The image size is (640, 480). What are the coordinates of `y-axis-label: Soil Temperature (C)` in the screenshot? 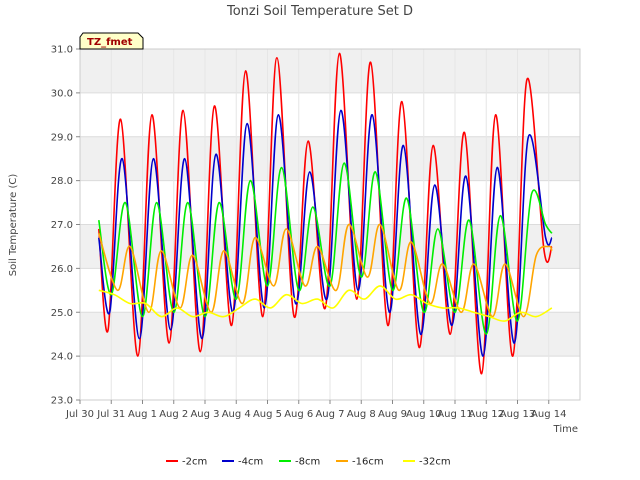 It's located at (13, 225).